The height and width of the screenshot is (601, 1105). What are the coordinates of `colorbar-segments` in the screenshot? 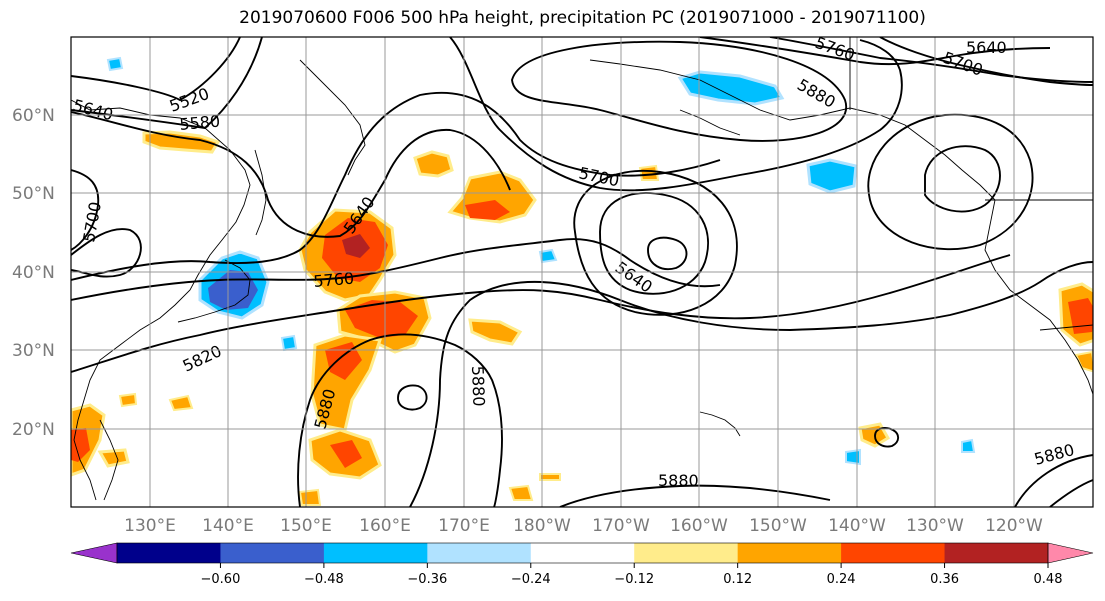 It's located at (583, 553).